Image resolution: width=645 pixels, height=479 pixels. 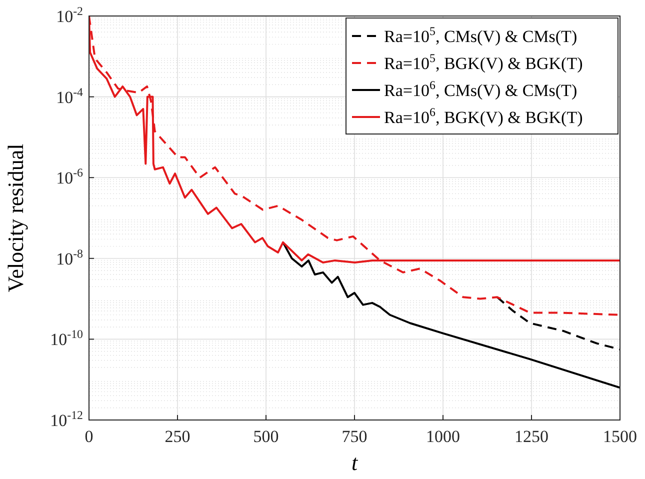 What do you see at coordinates (483, 116) in the screenshot?
I see `legend-label: Ra=10$^{6}$, BGK(V) & BGK(T)` at bounding box center [483, 116].